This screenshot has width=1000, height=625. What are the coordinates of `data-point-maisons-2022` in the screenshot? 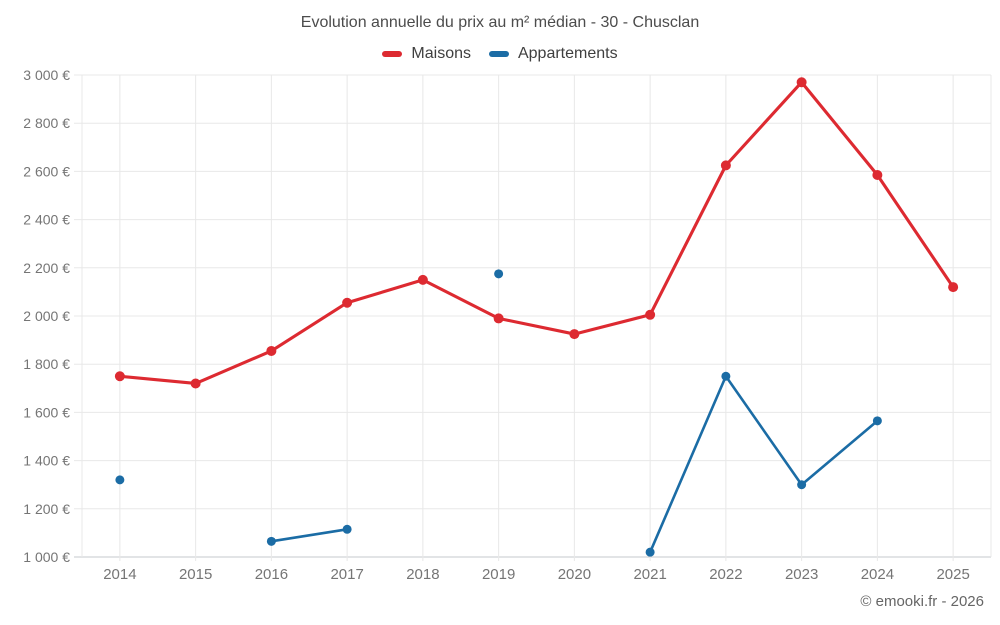 It's located at (725, 165).